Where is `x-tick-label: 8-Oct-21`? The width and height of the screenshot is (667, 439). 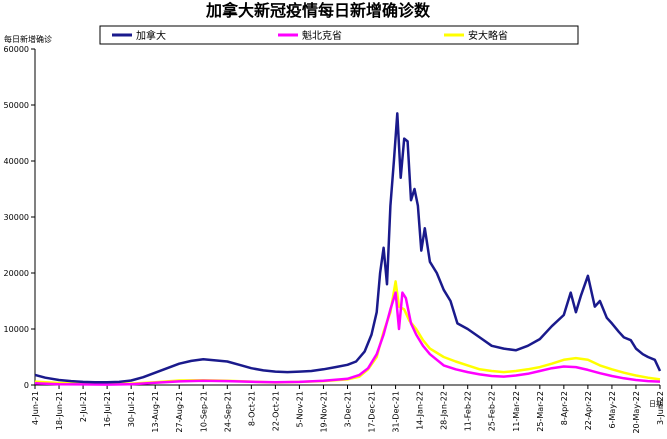
x-tick-label: 8-Oct-21 is located at coordinates (251, 408).